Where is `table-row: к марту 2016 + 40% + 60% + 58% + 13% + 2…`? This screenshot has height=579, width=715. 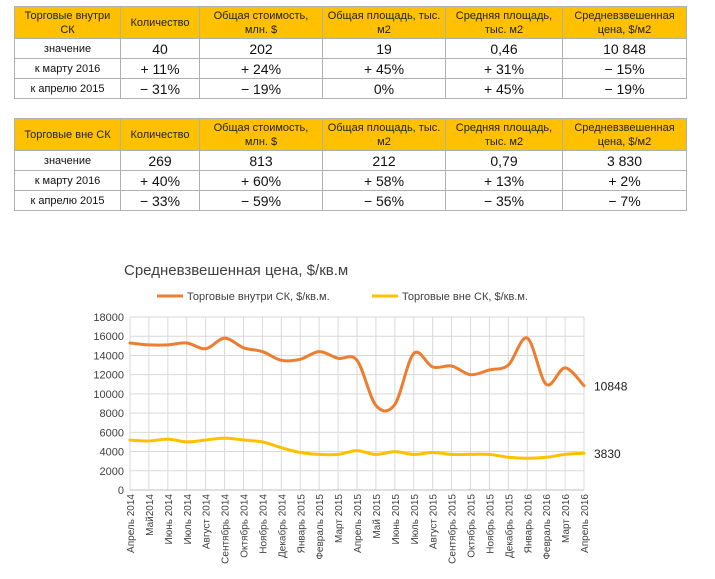
table-row: к марту 2016 + 40% + 60% + 58% + 13% + 2… is located at coordinates (350, 180).